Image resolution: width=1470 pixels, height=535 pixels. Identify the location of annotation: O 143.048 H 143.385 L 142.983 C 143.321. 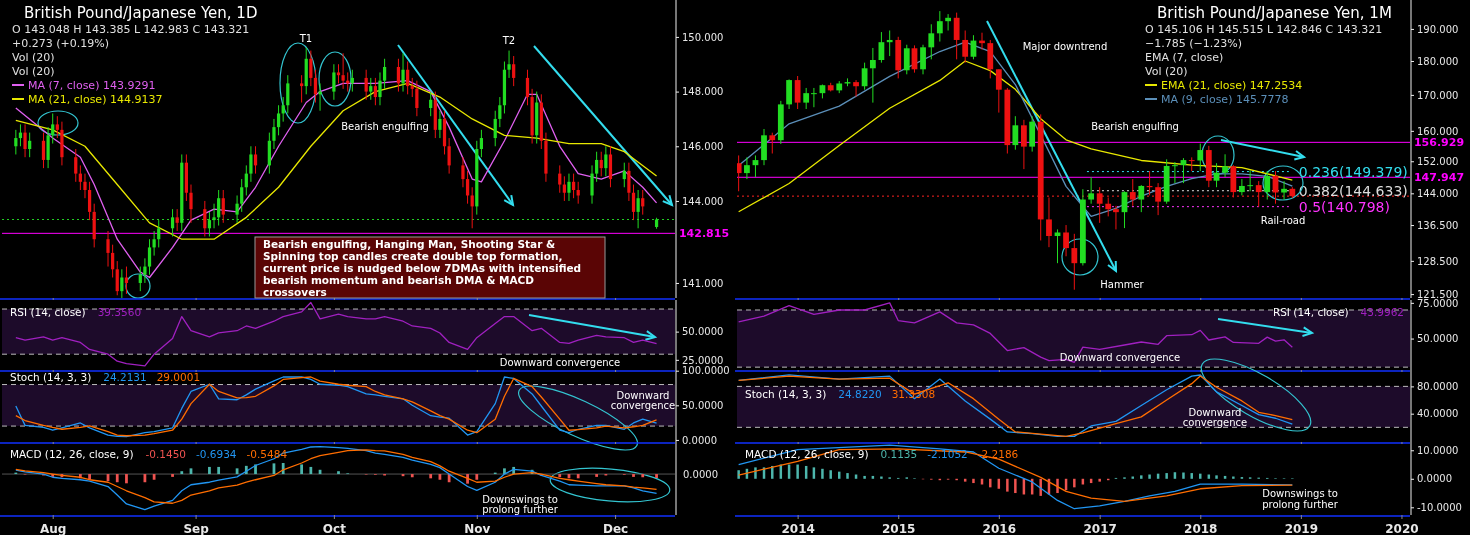
(131, 29).